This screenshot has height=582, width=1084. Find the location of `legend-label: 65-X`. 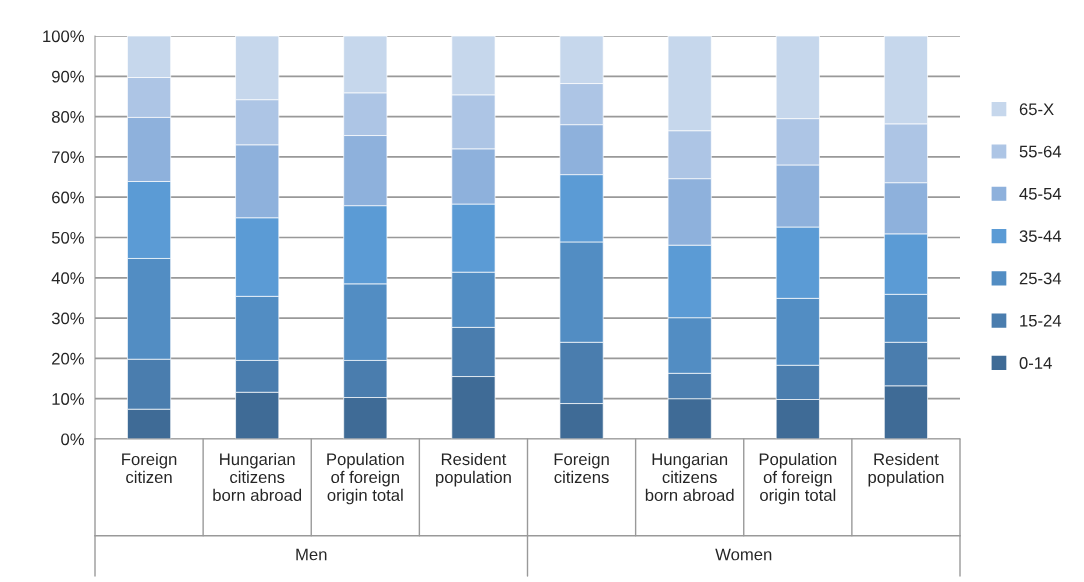

legend-label: 65-X is located at coordinates (1036, 109).